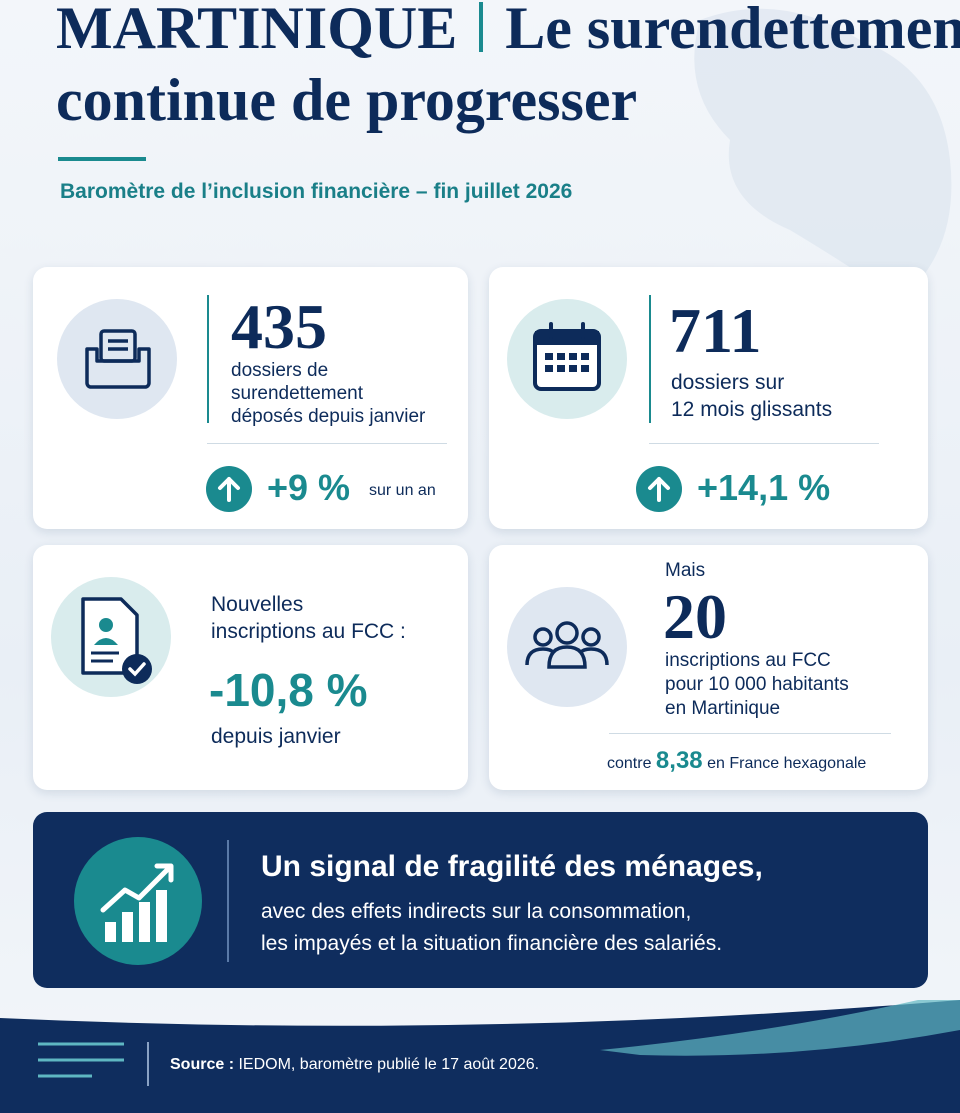 The height and width of the screenshot is (1113, 960). I want to click on stat-note: depuis janvier, so click(276, 736).